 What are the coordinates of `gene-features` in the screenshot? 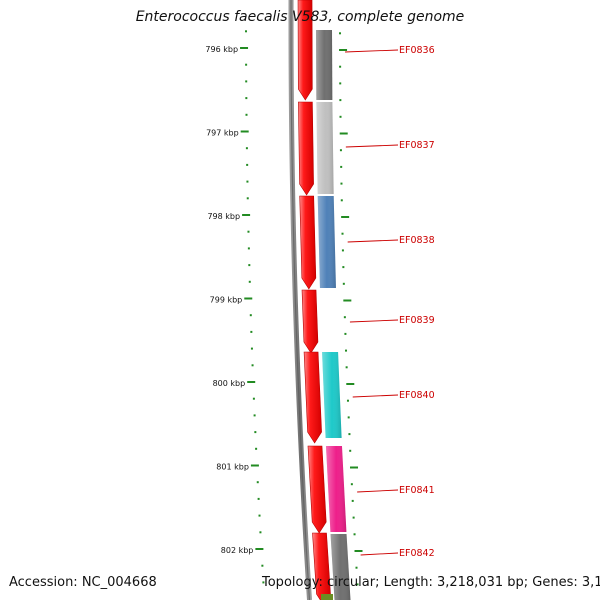 It's located at (333, 315).